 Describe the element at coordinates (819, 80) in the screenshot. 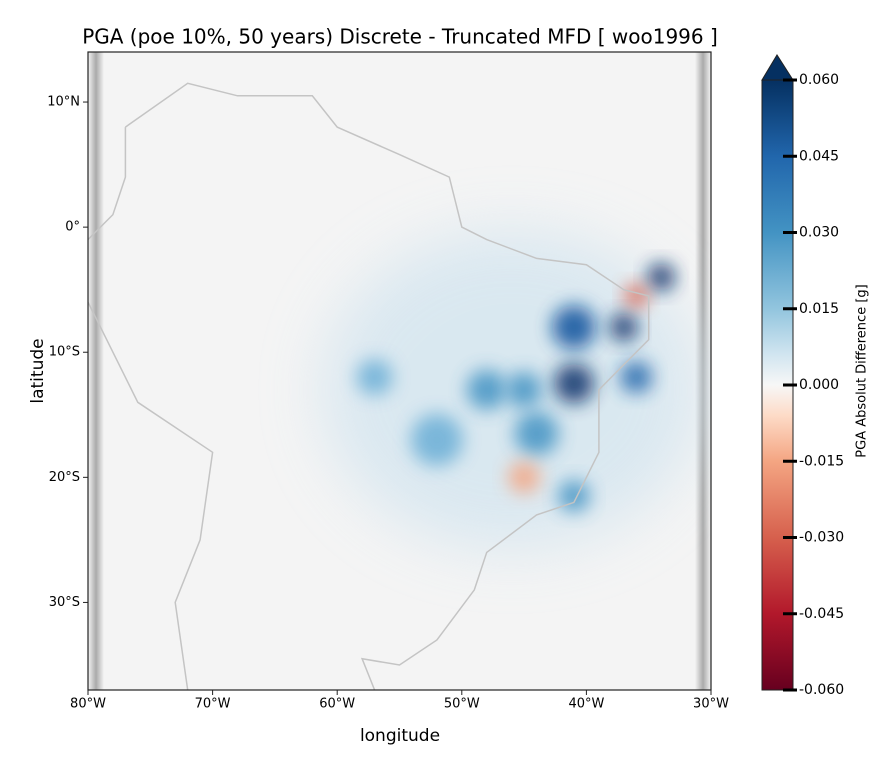

I see `colorbar-tick-label: 0.060` at that location.